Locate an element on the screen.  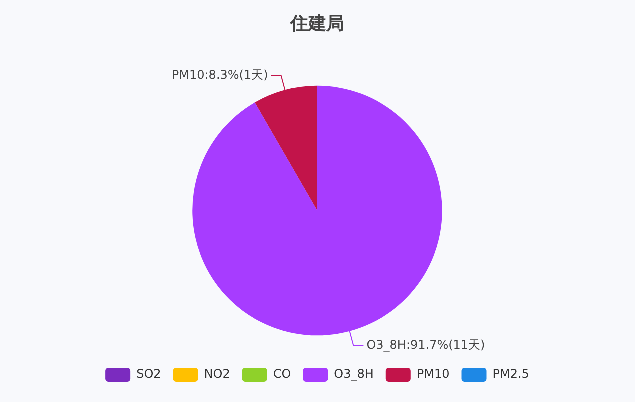
legend-label: NO2 is located at coordinates (217, 374).